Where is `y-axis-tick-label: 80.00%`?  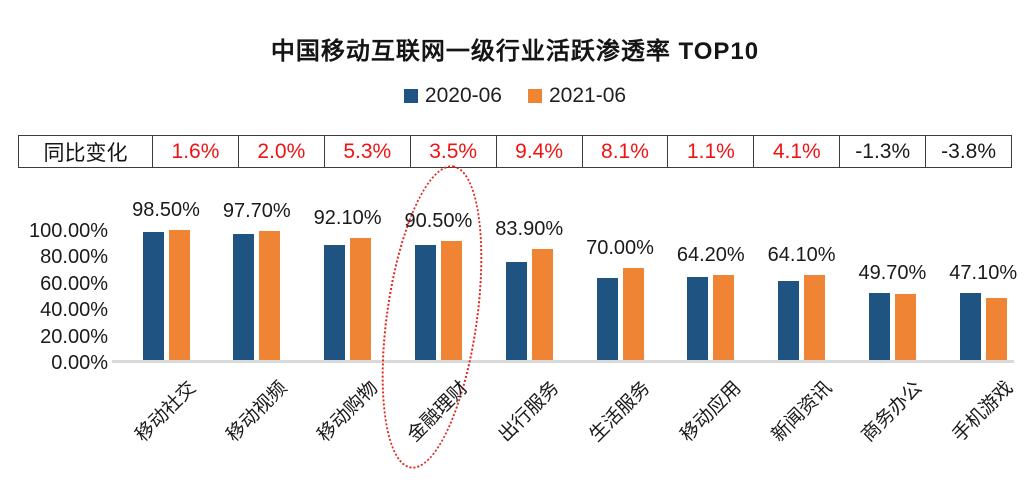 y-axis-tick-label: 80.00% is located at coordinates (74, 257).